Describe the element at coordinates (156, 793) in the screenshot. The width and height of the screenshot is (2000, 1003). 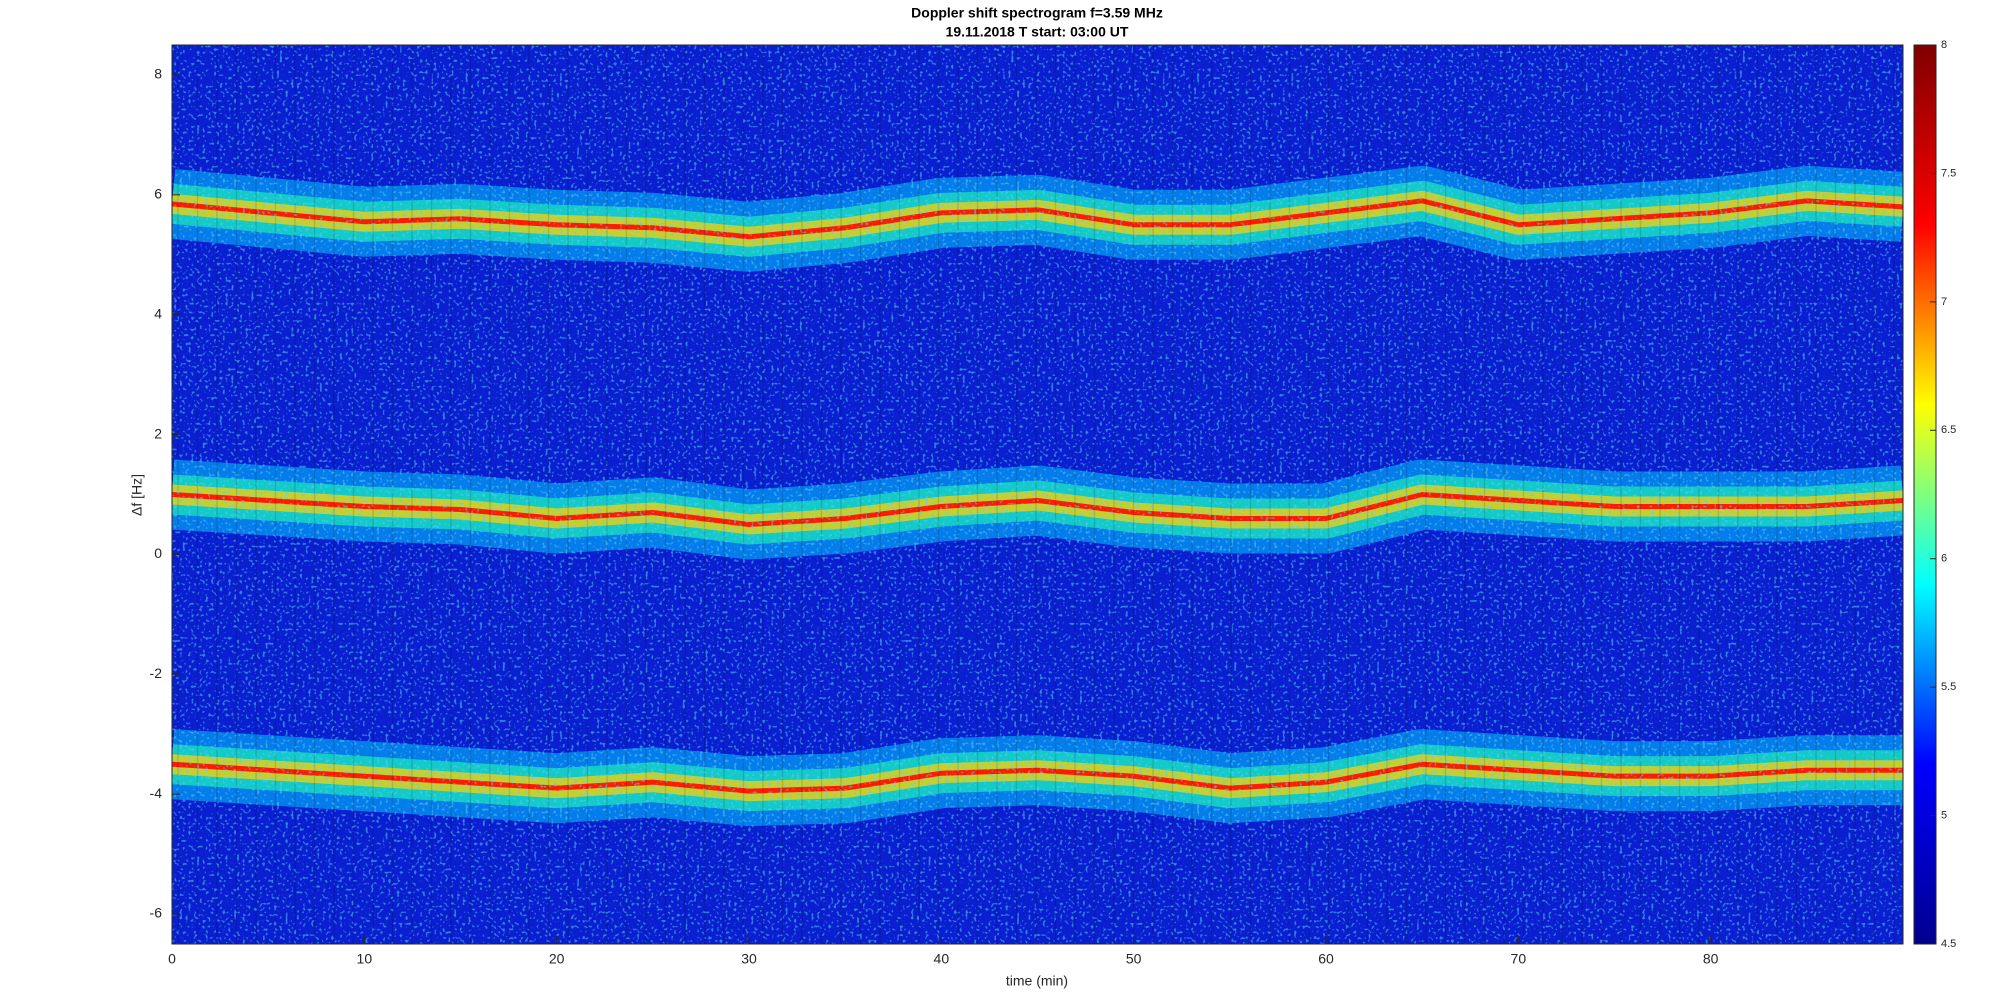
I see `y-tick-label: -4` at that location.